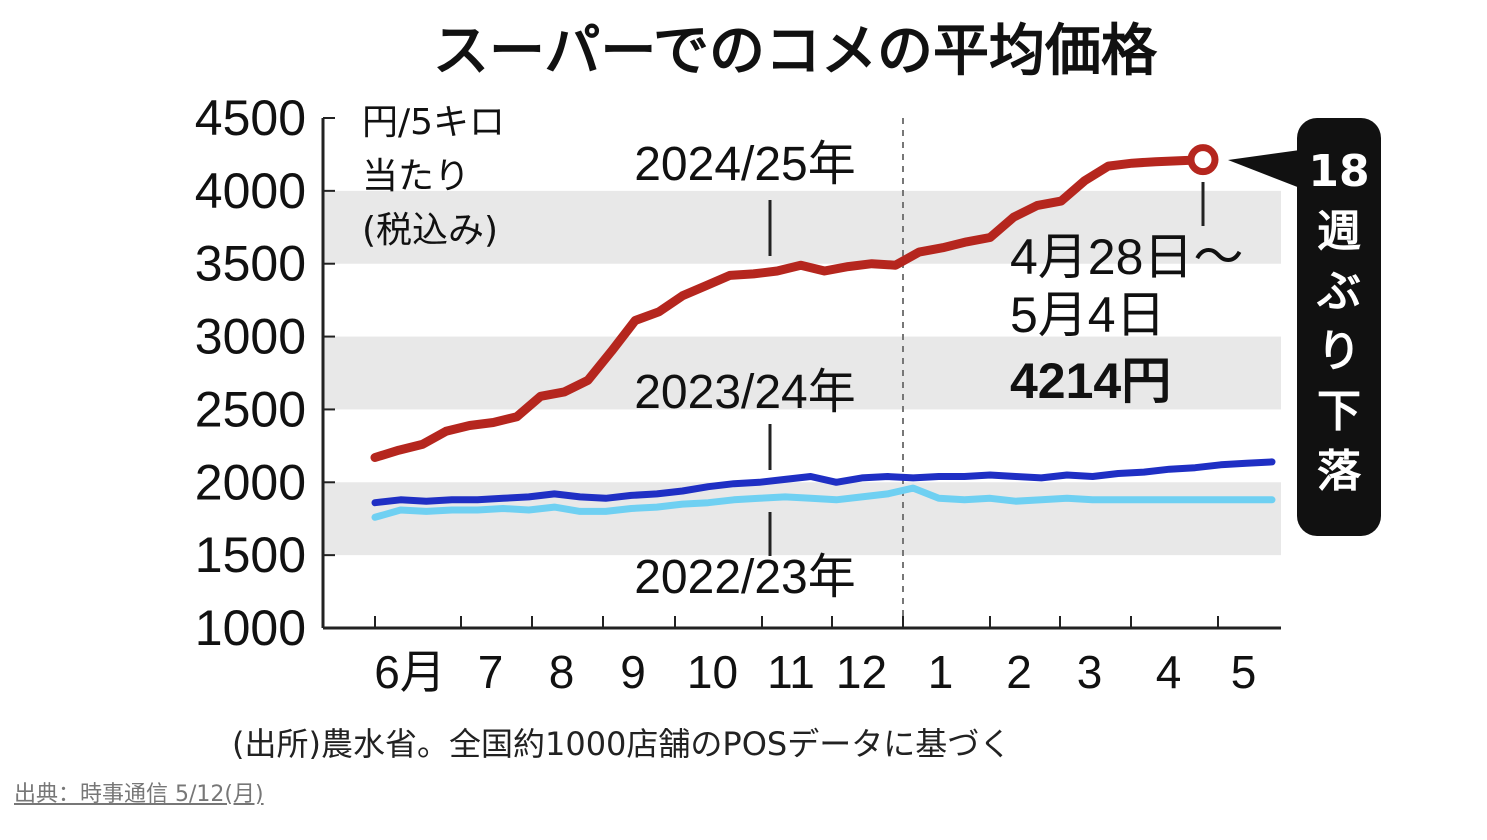 Image resolution: width=1487 pixels, height=840 pixels. I want to click on latest-point-marker, so click(1203, 160).